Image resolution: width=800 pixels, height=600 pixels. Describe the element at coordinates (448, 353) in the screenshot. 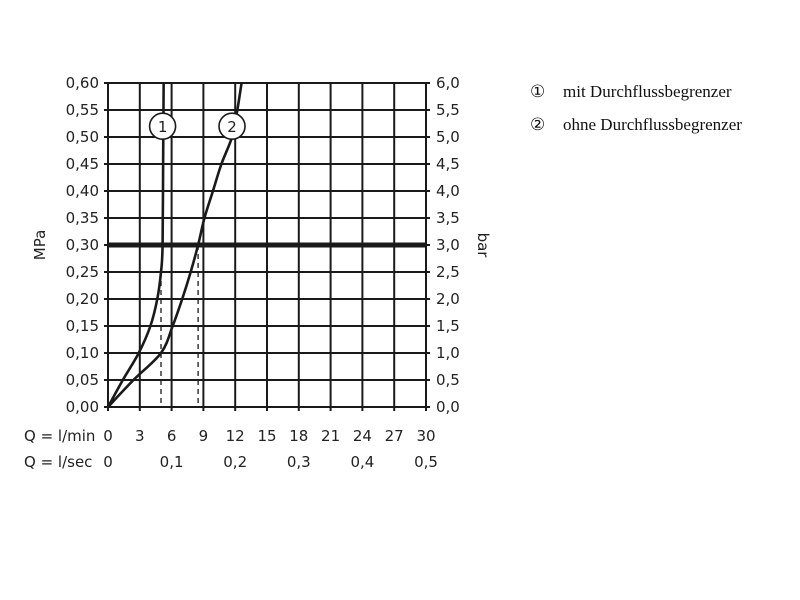

I see `y-tick-right: 1,0` at that location.